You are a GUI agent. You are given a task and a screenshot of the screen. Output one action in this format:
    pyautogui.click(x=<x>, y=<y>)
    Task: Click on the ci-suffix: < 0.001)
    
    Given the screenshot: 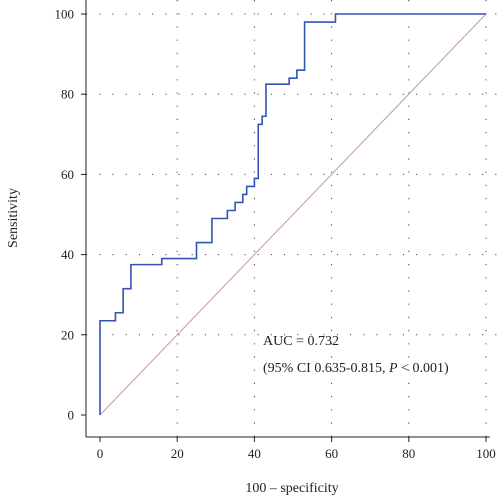 What is the action you would take?
    pyautogui.click(x=423, y=368)
    